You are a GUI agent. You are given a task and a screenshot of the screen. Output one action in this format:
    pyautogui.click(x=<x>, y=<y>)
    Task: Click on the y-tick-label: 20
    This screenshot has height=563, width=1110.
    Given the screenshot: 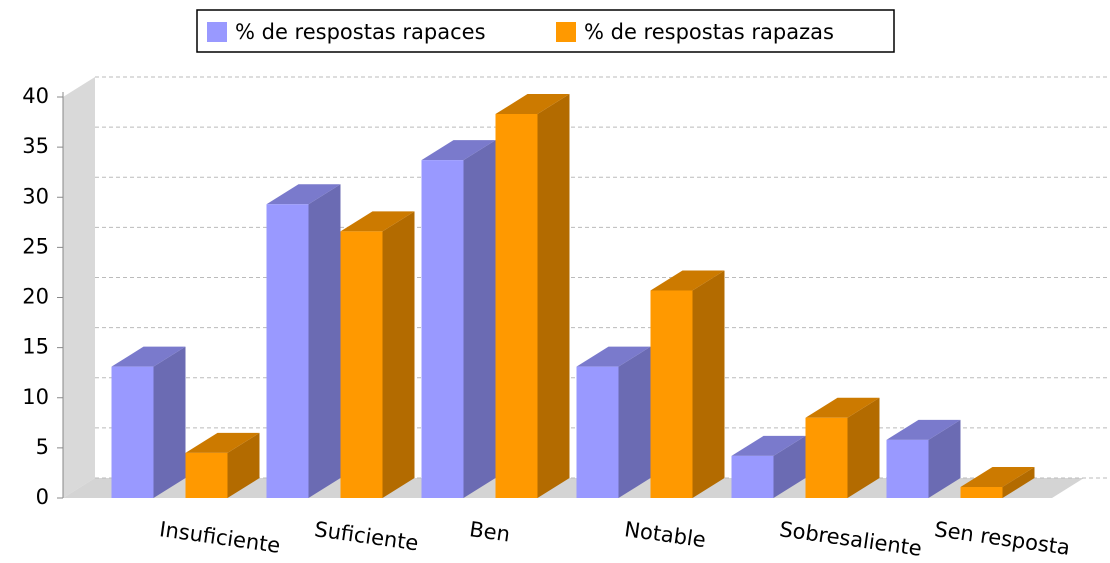 What is the action you would take?
    pyautogui.click(x=35, y=297)
    